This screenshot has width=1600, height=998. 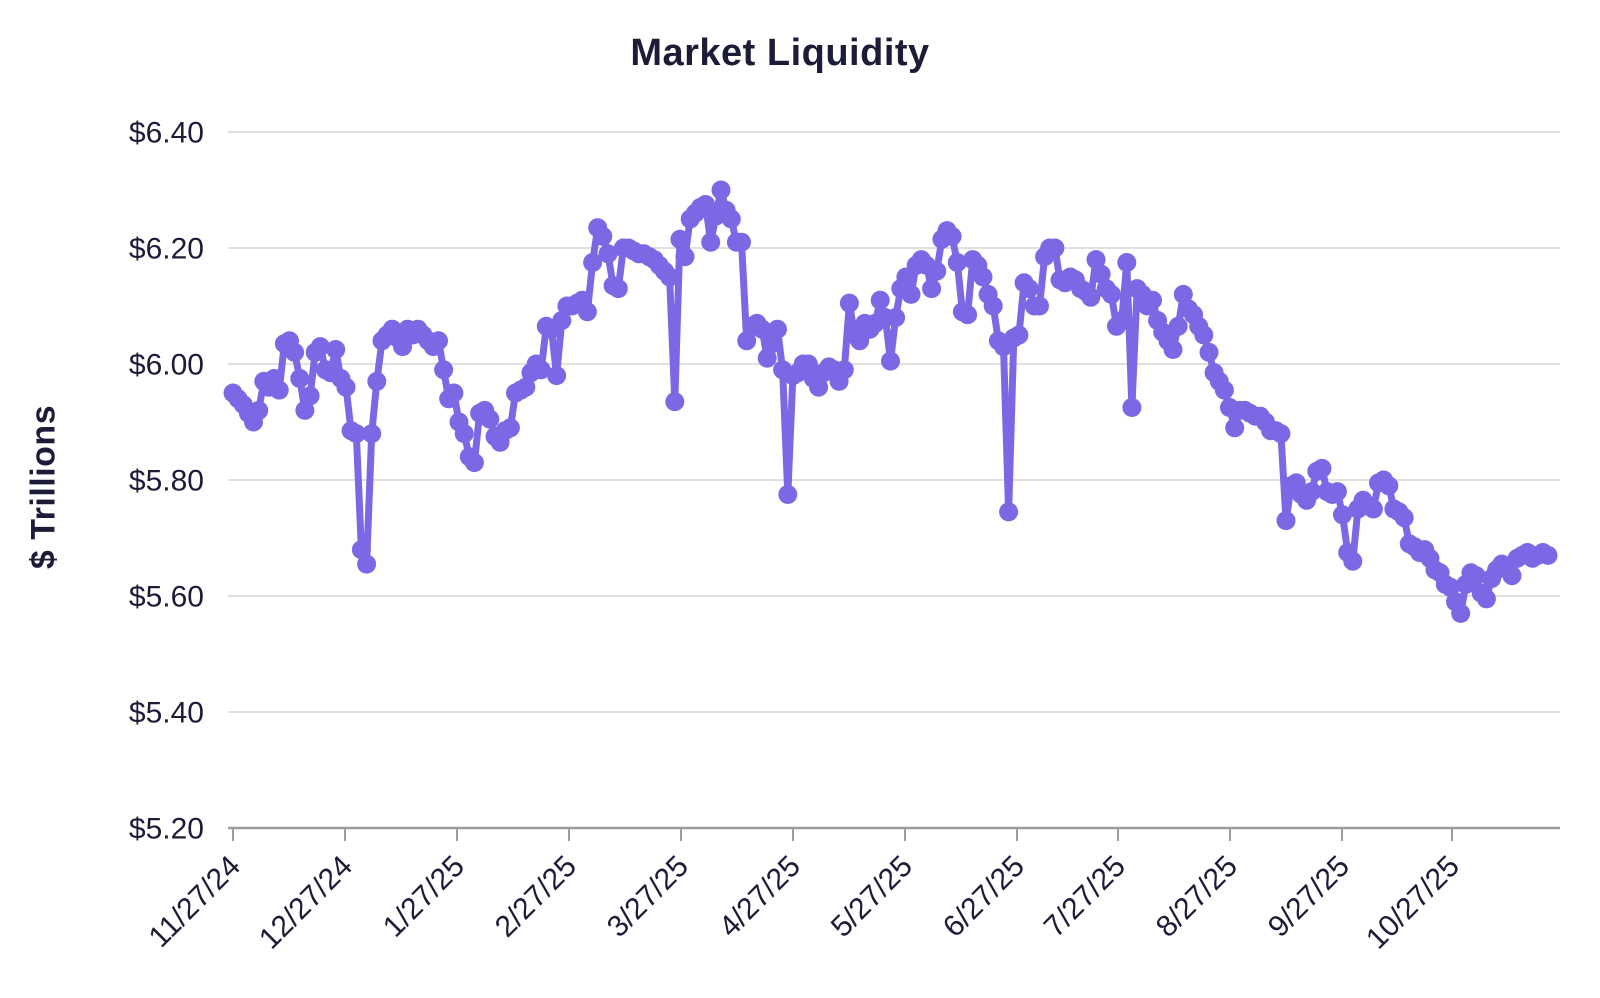 I want to click on chart-title: Market Liquidity, so click(x=780, y=53).